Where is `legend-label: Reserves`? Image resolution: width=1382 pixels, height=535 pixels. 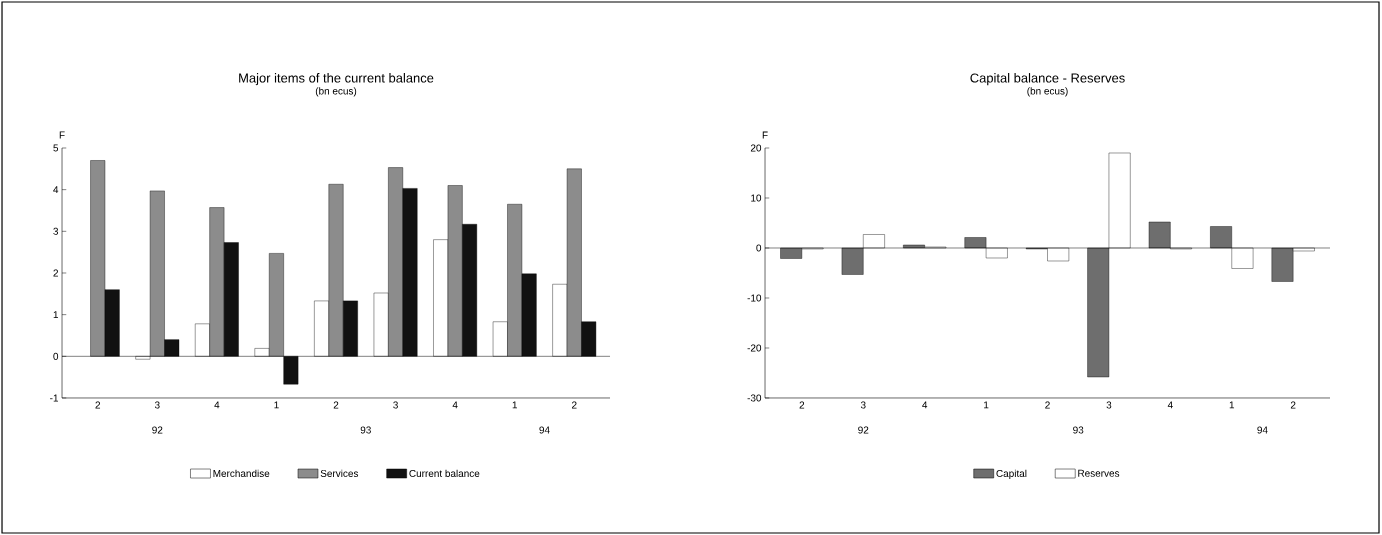
legend-label: Reserves is located at coordinates (1099, 473).